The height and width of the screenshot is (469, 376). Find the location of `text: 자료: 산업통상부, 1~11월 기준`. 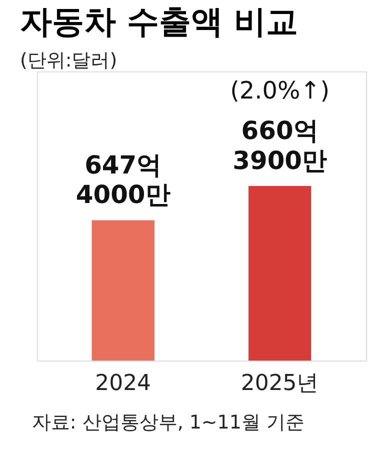

text: 자료: 산업통상부, 1~11월 기준 is located at coordinates (168, 422).